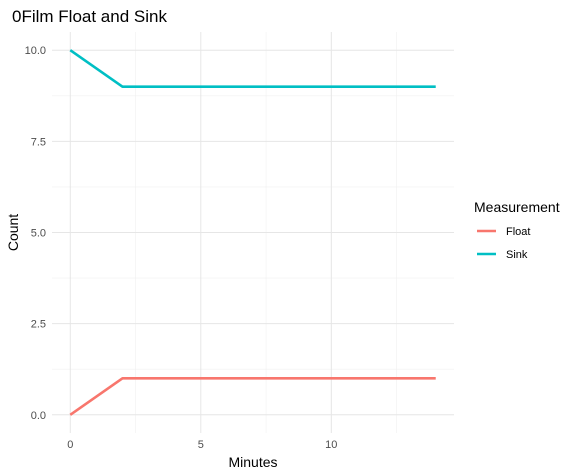  What do you see at coordinates (503, 243) in the screenshot?
I see `legend-items: Float Sink` at bounding box center [503, 243].